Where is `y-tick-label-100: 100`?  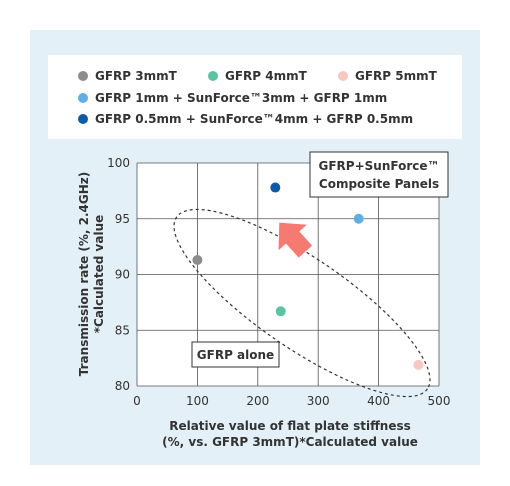
y-tick-label-100: 100 is located at coordinates (118, 163).